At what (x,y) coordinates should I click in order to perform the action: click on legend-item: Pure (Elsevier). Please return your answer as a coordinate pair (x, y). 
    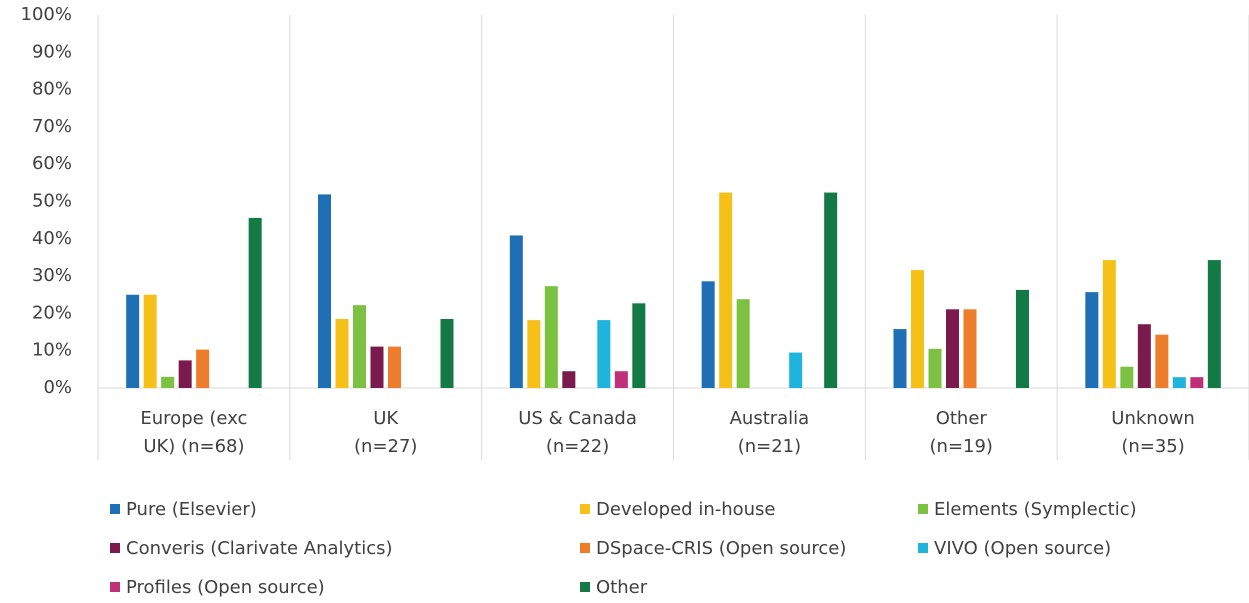
    Looking at the image, I should click on (183, 509).